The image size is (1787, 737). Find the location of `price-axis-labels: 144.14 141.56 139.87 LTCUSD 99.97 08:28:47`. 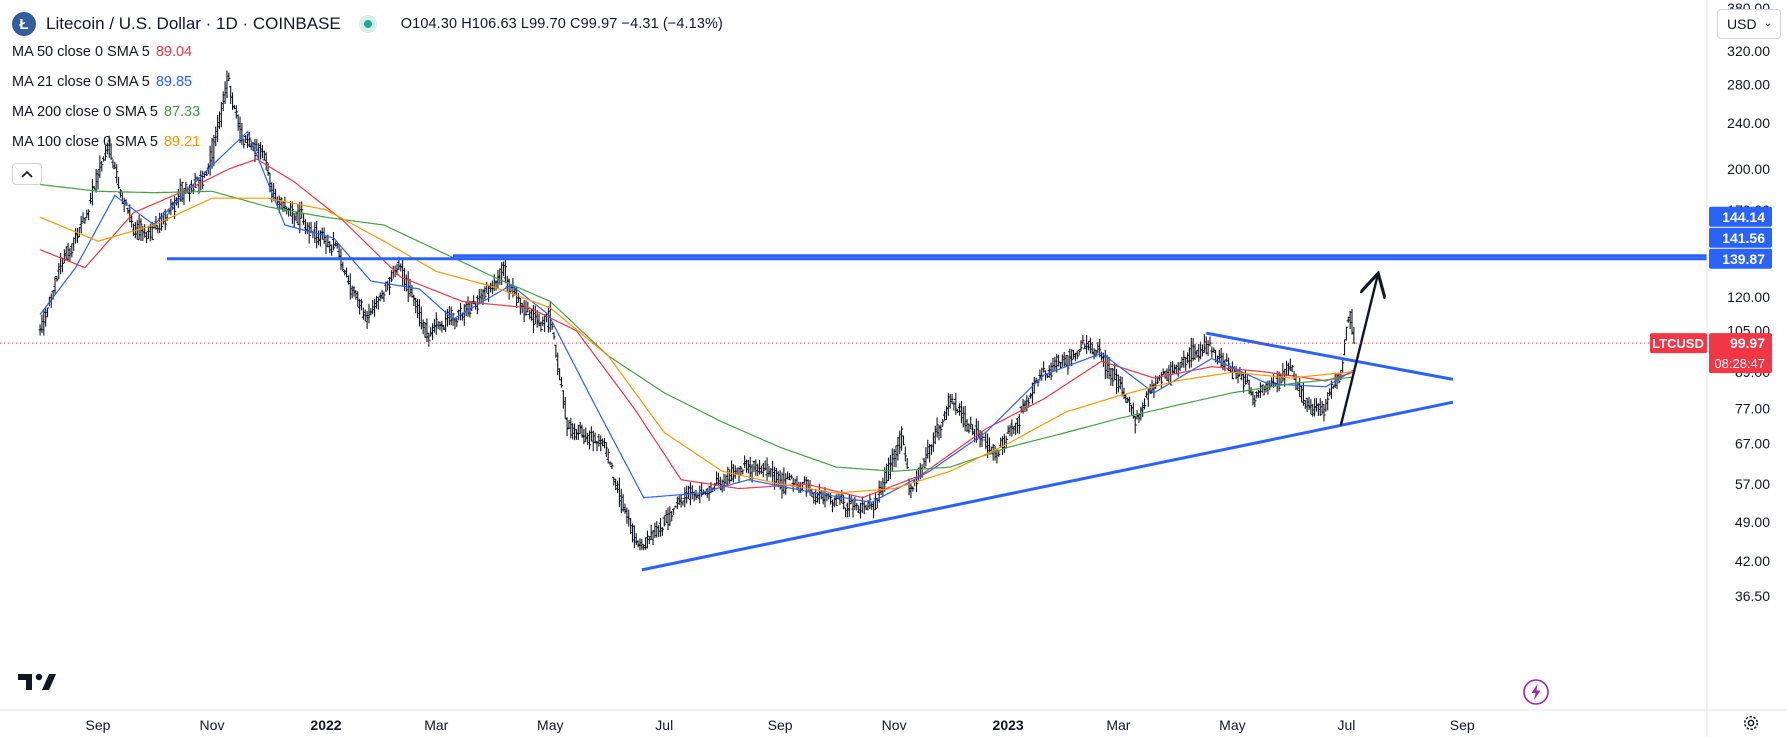

price-axis-labels: 144.14 141.56 139.87 LTCUSD 99.97 08:28:47 is located at coordinates (1711, 290).